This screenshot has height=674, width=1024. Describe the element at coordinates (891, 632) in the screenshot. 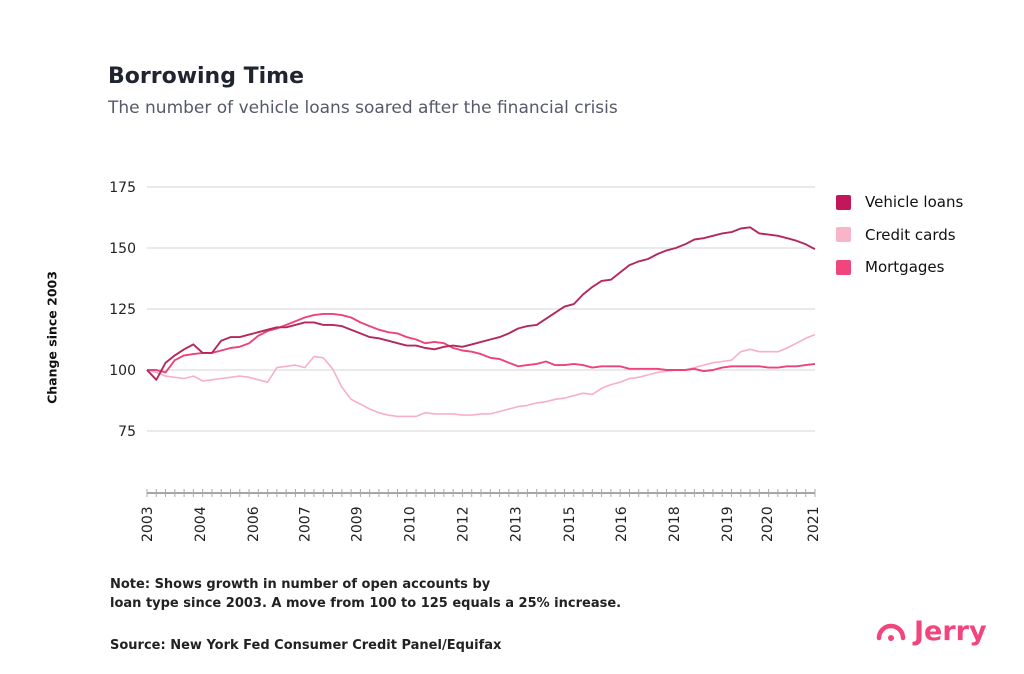

I see `jerry-logo-icon` at that location.